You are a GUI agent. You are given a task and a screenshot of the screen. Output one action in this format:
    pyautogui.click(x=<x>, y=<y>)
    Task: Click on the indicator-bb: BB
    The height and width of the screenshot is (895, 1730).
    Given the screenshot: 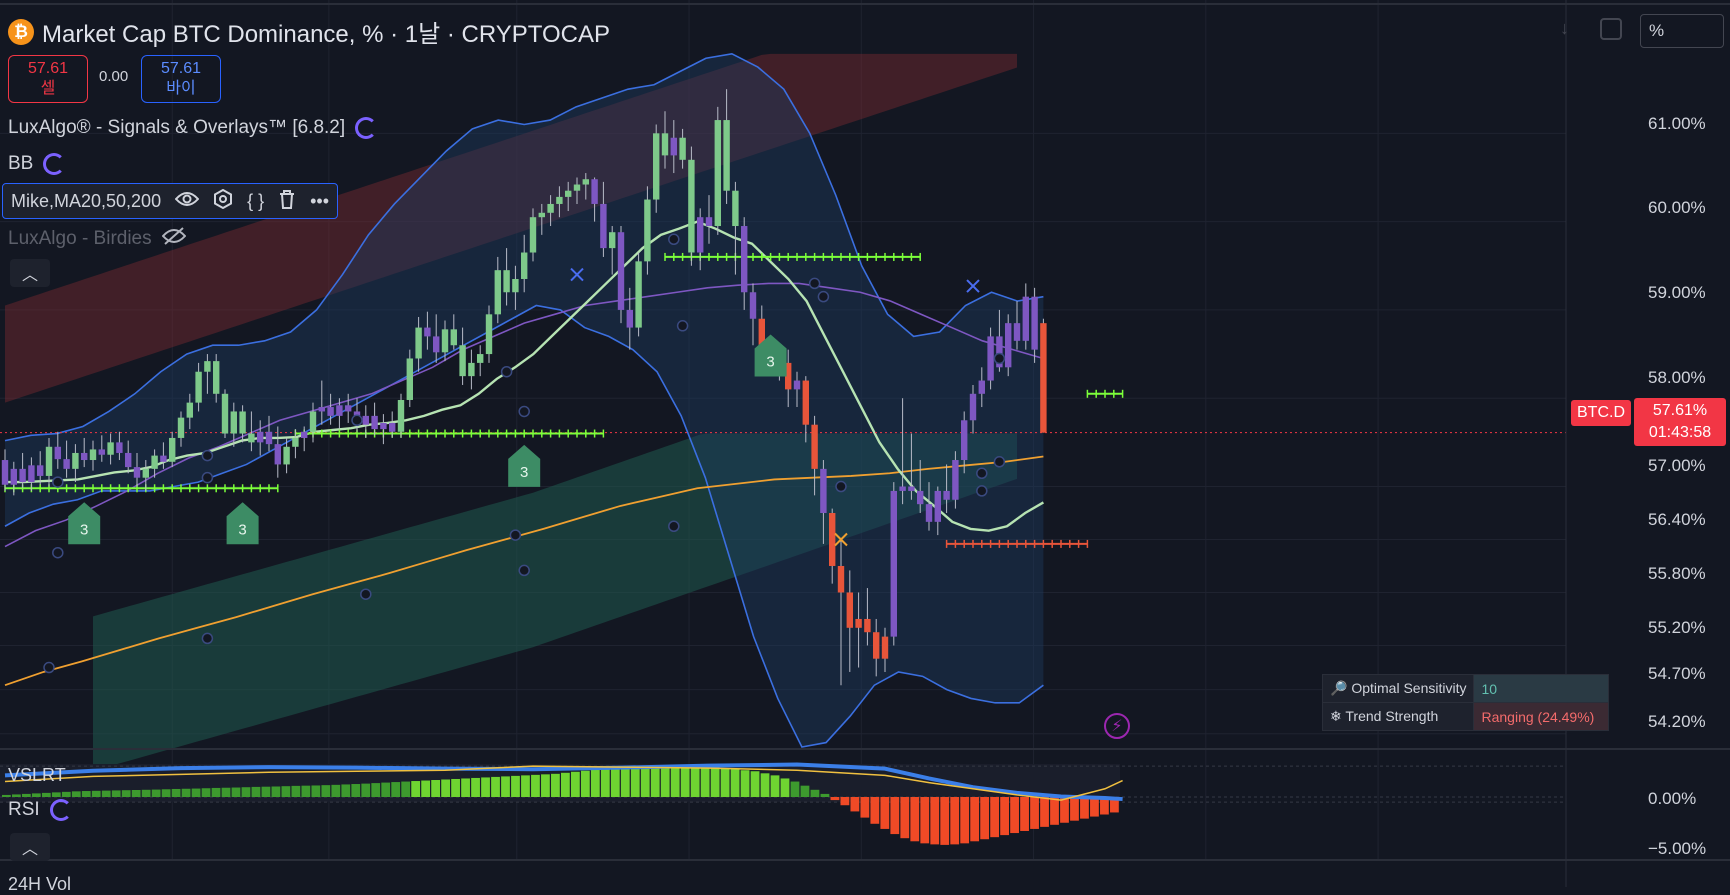 What is the action you would take?
    pyautogui.click(x=37, y=164)
    